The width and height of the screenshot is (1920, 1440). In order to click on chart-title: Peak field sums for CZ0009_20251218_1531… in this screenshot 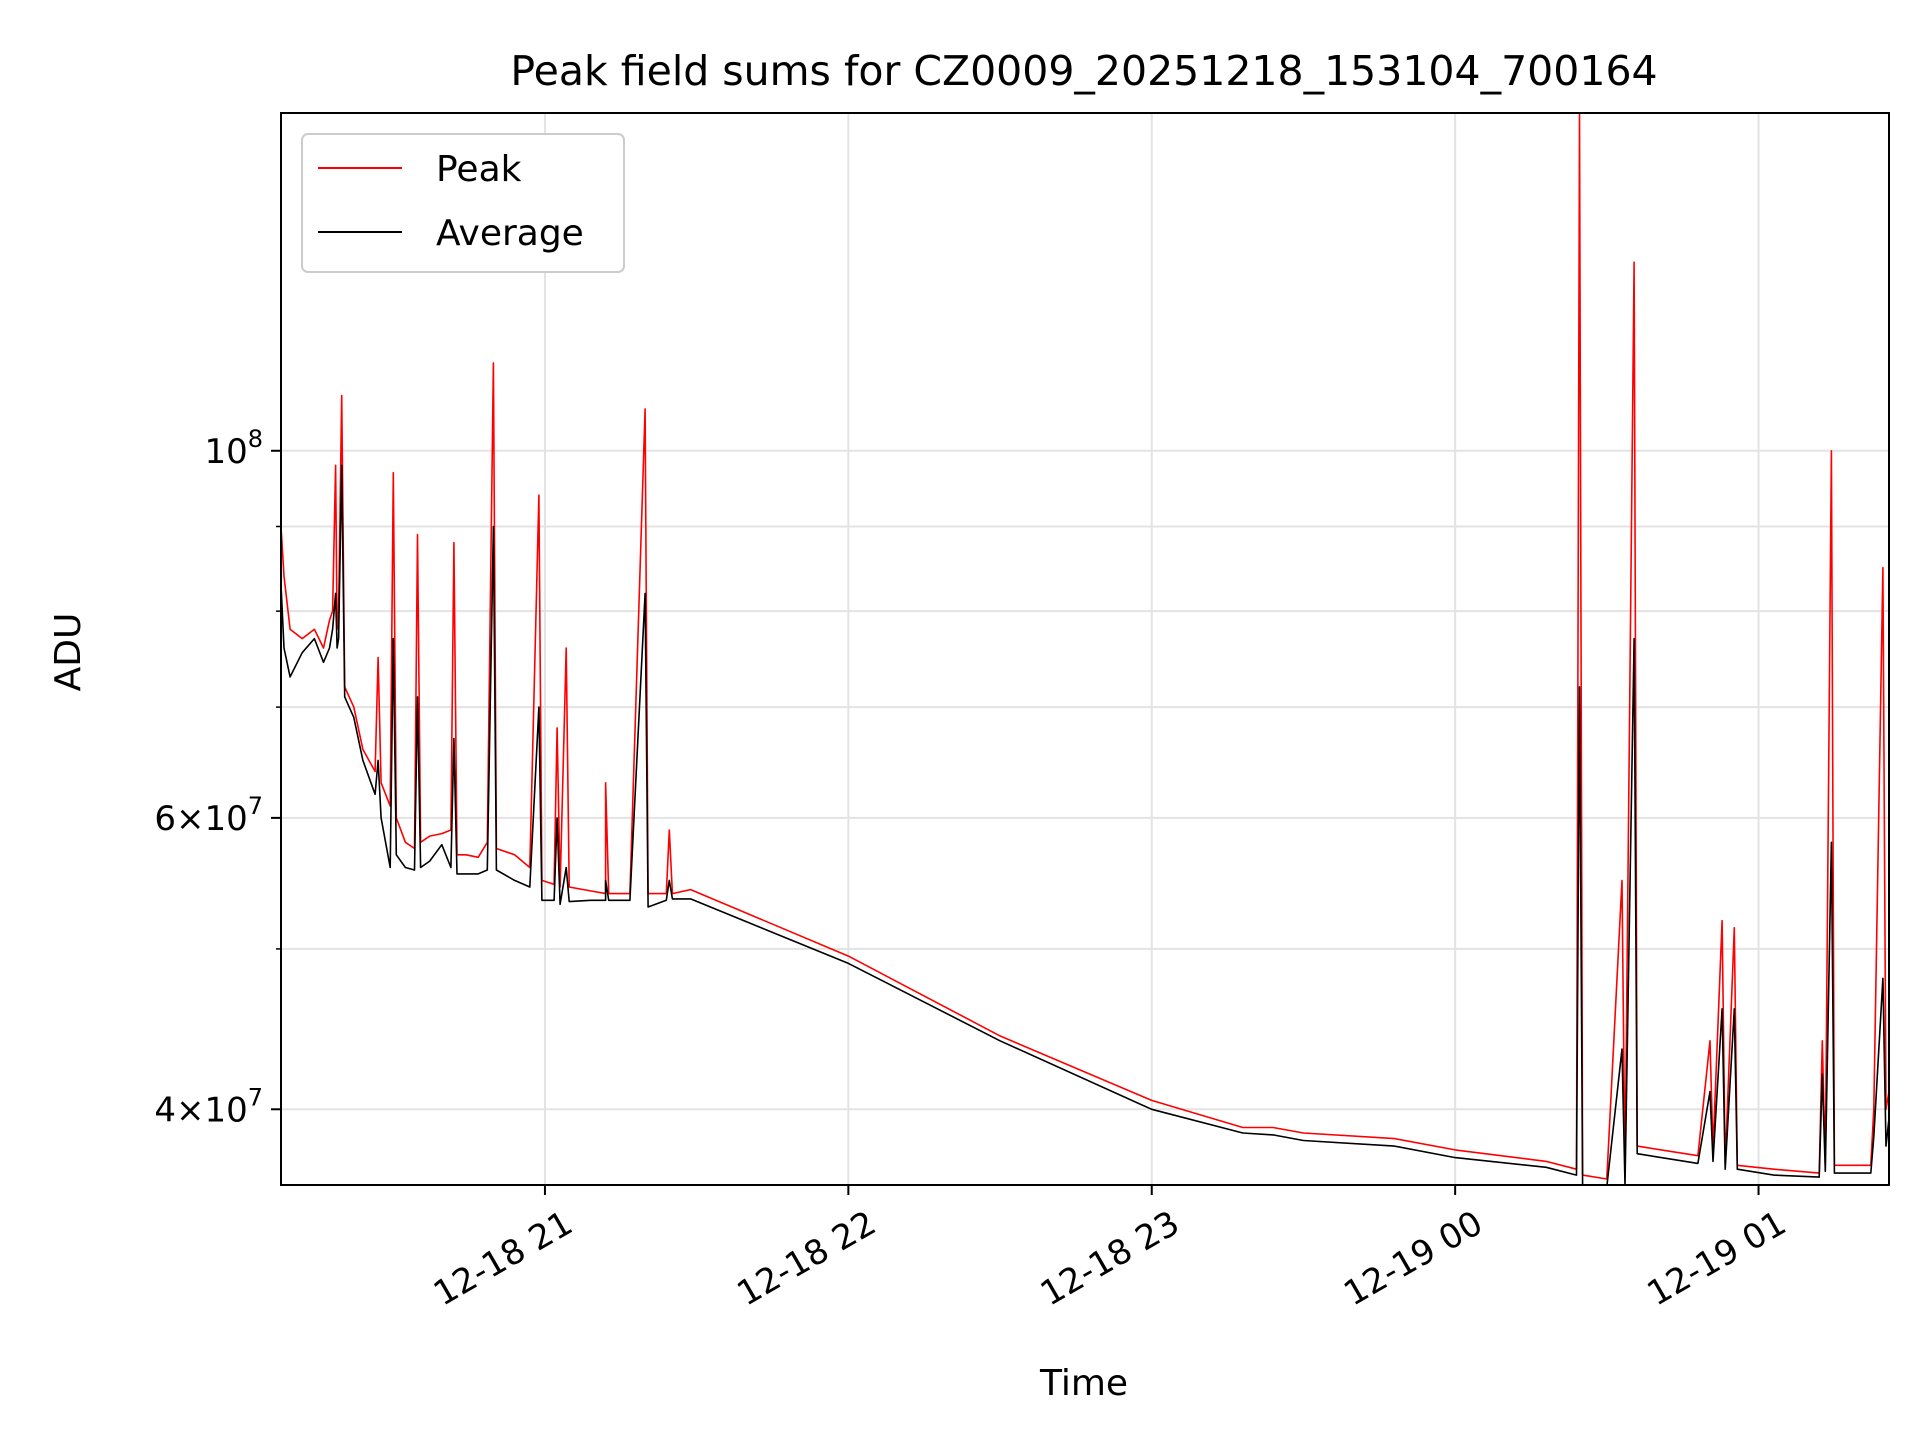, I will do `click(1083, 71)`.